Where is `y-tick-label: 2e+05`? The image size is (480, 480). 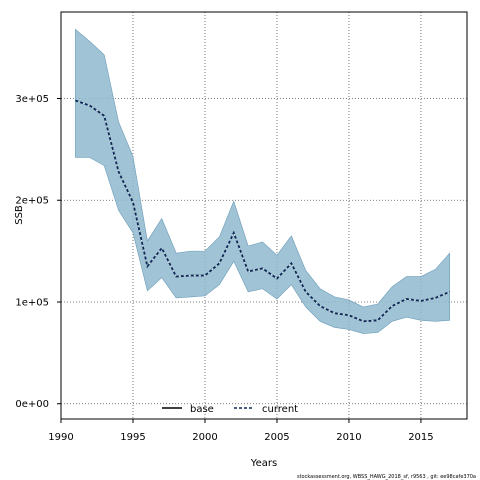
y-tick-label: 2e+05 is located at coordinates (32, 201).